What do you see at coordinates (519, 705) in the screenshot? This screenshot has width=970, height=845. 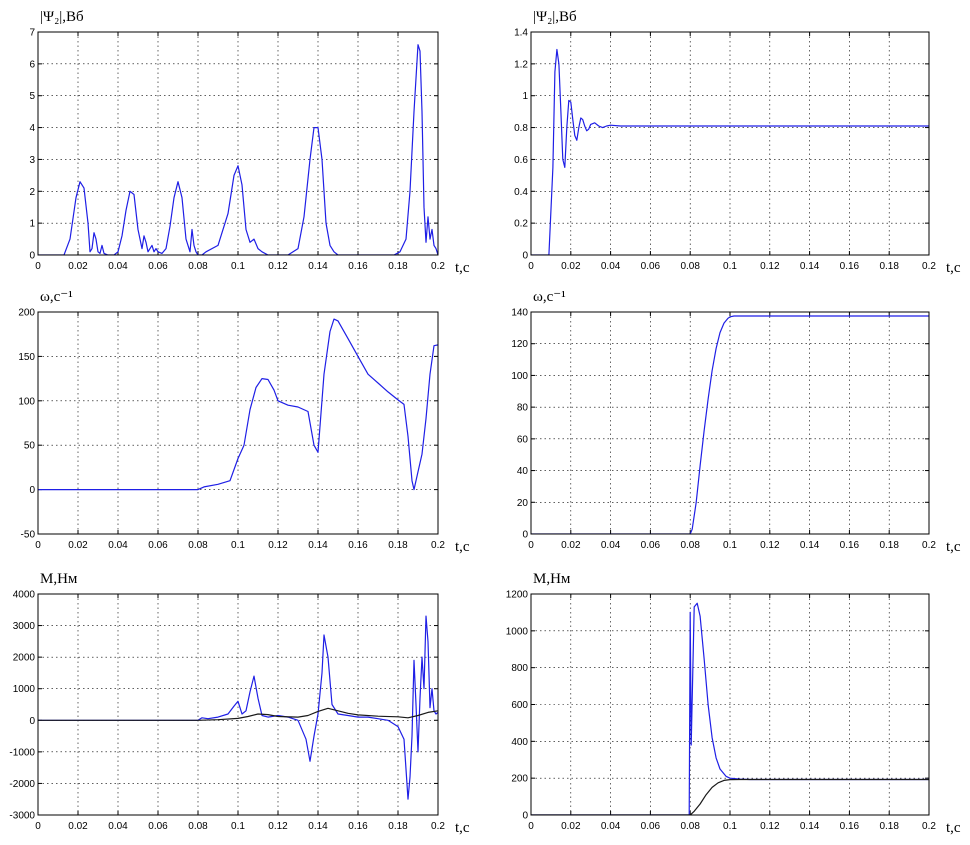 I see `y-tick-label: 600` at bounding box center [519, 705].